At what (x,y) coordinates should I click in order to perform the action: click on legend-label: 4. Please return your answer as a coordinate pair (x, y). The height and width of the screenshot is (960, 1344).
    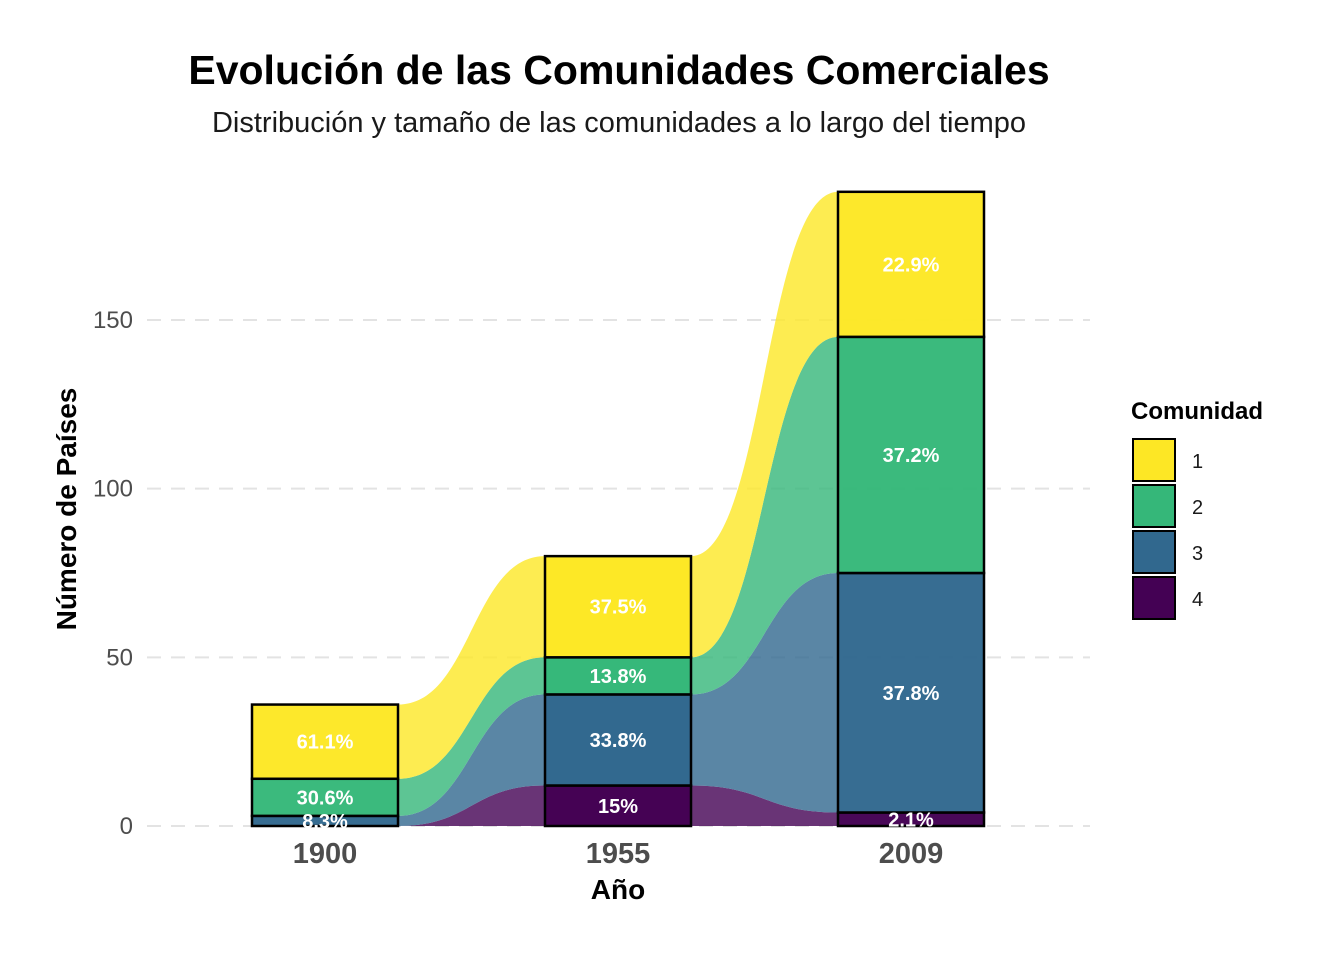
    Looking at the image, I should click on (1197, 600).